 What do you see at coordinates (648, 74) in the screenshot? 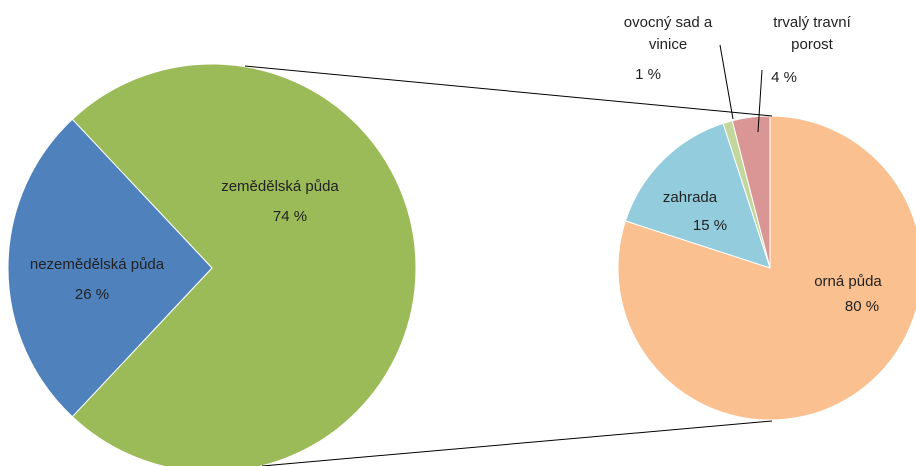
I see `value-label: 1 %` at bounding box center [648, 74].